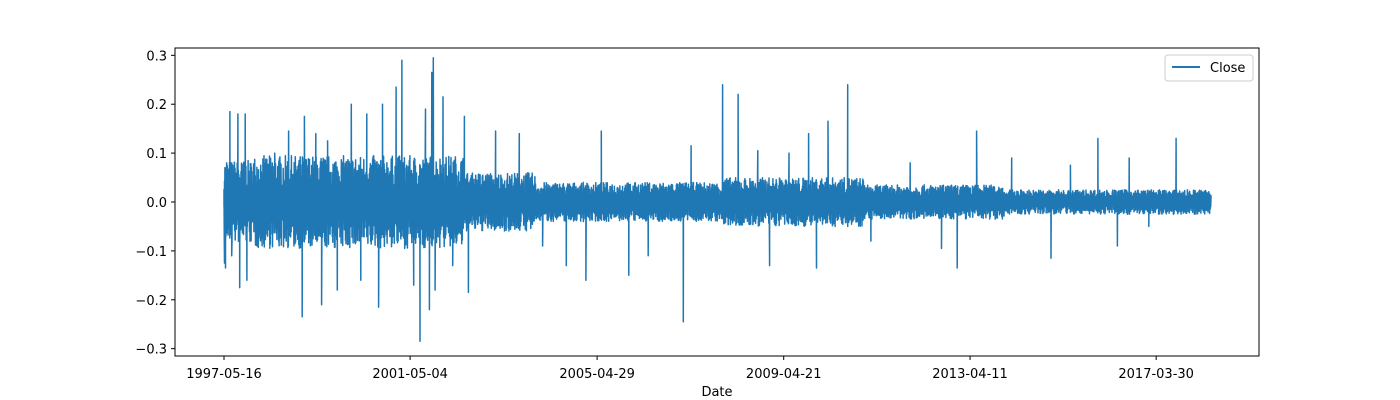 Image resolution: width=1400 pixels, height=400 pixels. What do you see at coordinates (224, 374) in the screenshot?
I see `x-tick-label: 1997-05-16` at bounding box center [224, 374].